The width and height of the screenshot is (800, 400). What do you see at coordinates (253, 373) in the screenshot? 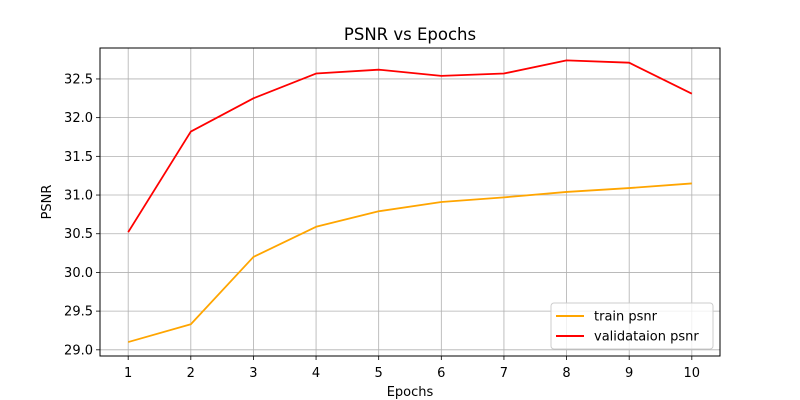
I see `x-tick-label: 3` at bounding box center [253, 373].